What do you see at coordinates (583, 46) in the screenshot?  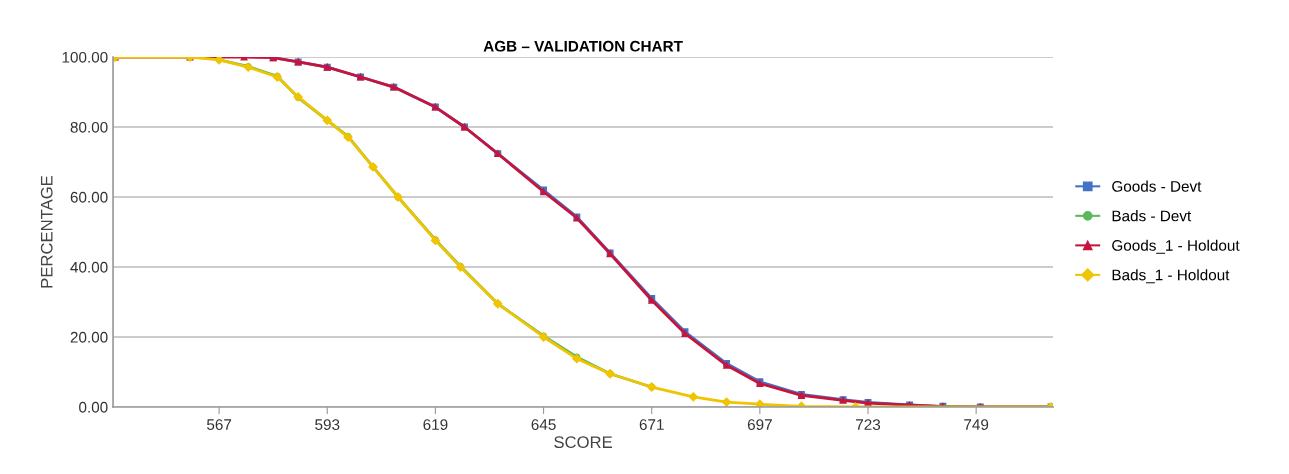 I see `chart-title: AGB – VALIDATION CHART` at bounding box center [583, 46].